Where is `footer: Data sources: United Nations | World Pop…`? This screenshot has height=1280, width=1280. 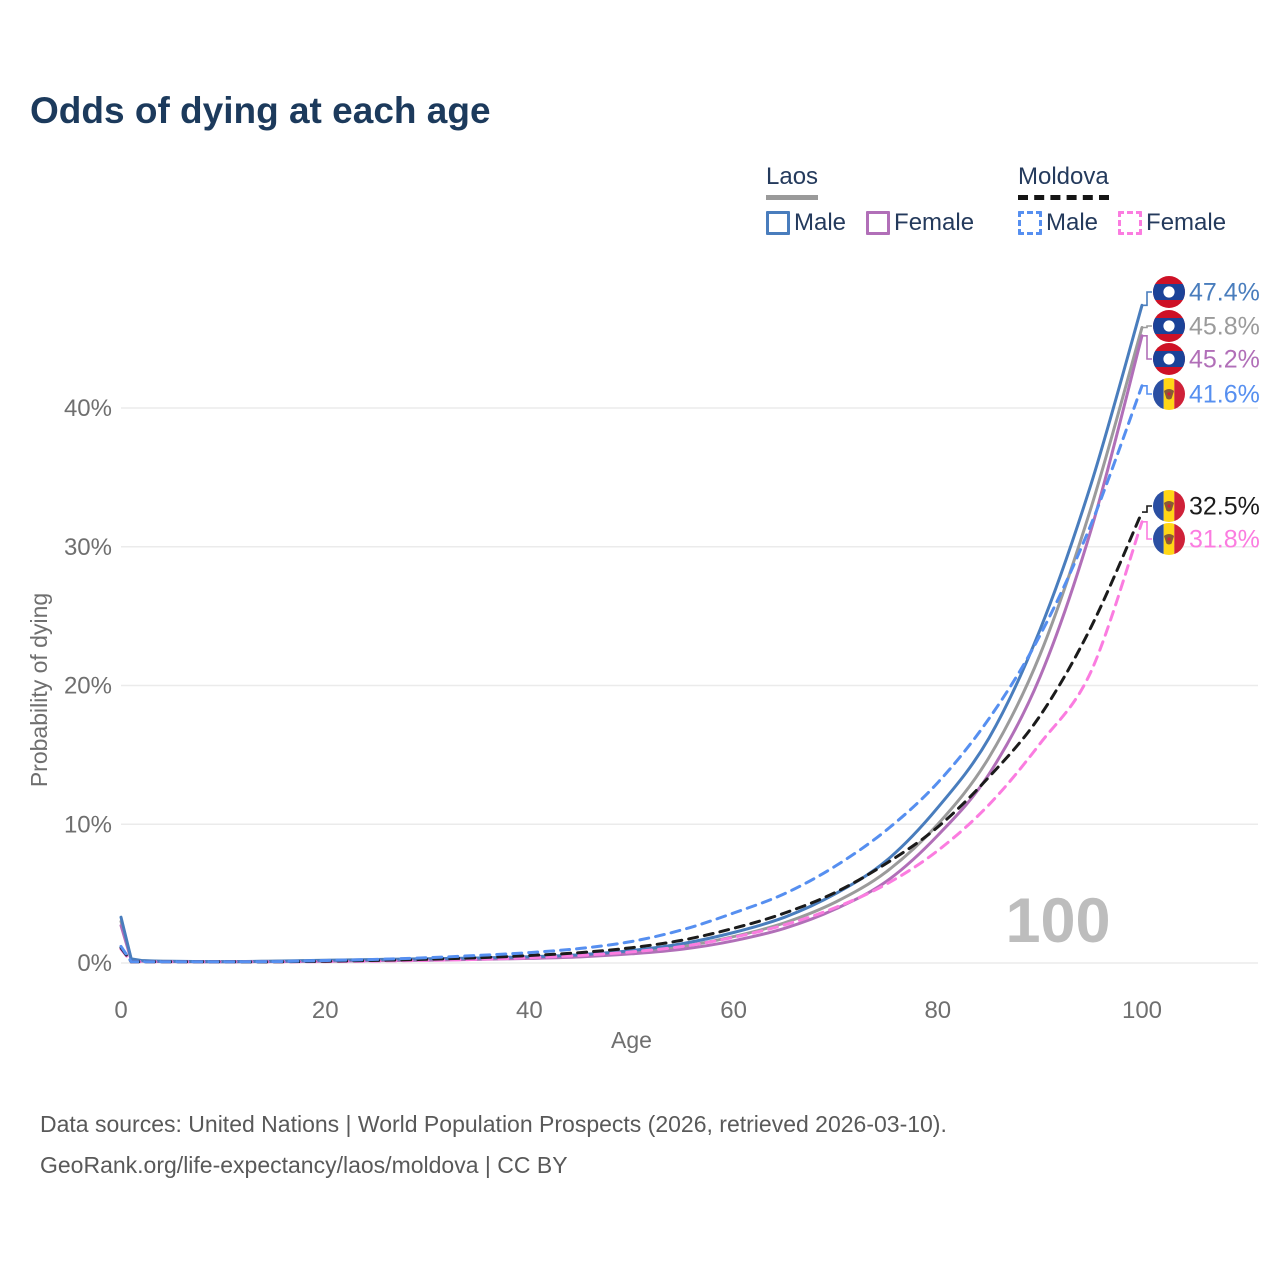
footer: Data sources: United Nations | World Pop… is located at coordinates (493, 1145).